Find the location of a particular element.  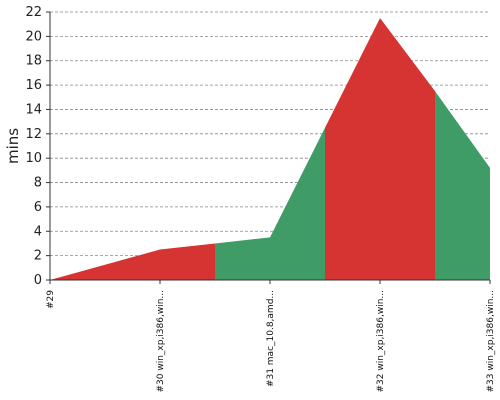

y-tick-label: 12 is located at coordinates (33, 134).